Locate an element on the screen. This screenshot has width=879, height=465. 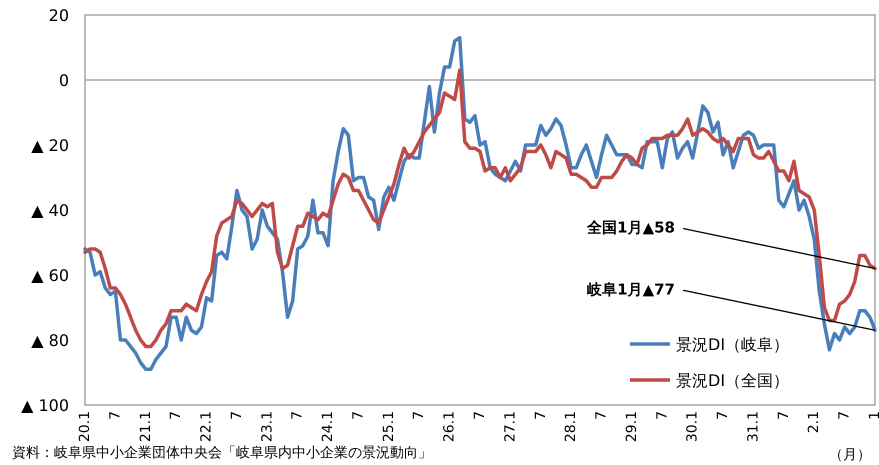
y-tick-label: 20 is located at coordinates (58, 15).